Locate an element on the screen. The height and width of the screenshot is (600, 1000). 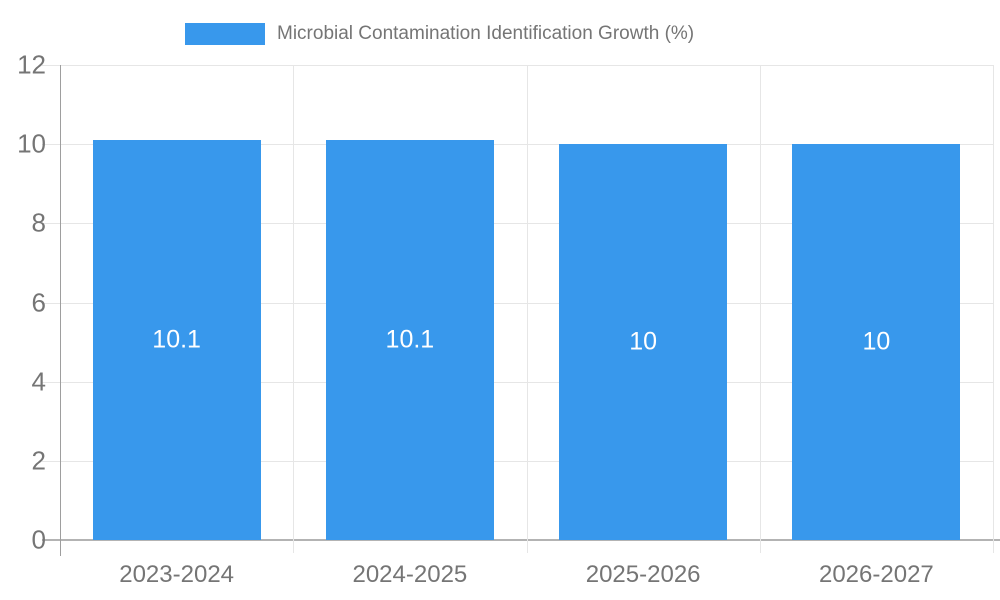
y-axis-tick-label: 6 is located at coordinates (38, 302).